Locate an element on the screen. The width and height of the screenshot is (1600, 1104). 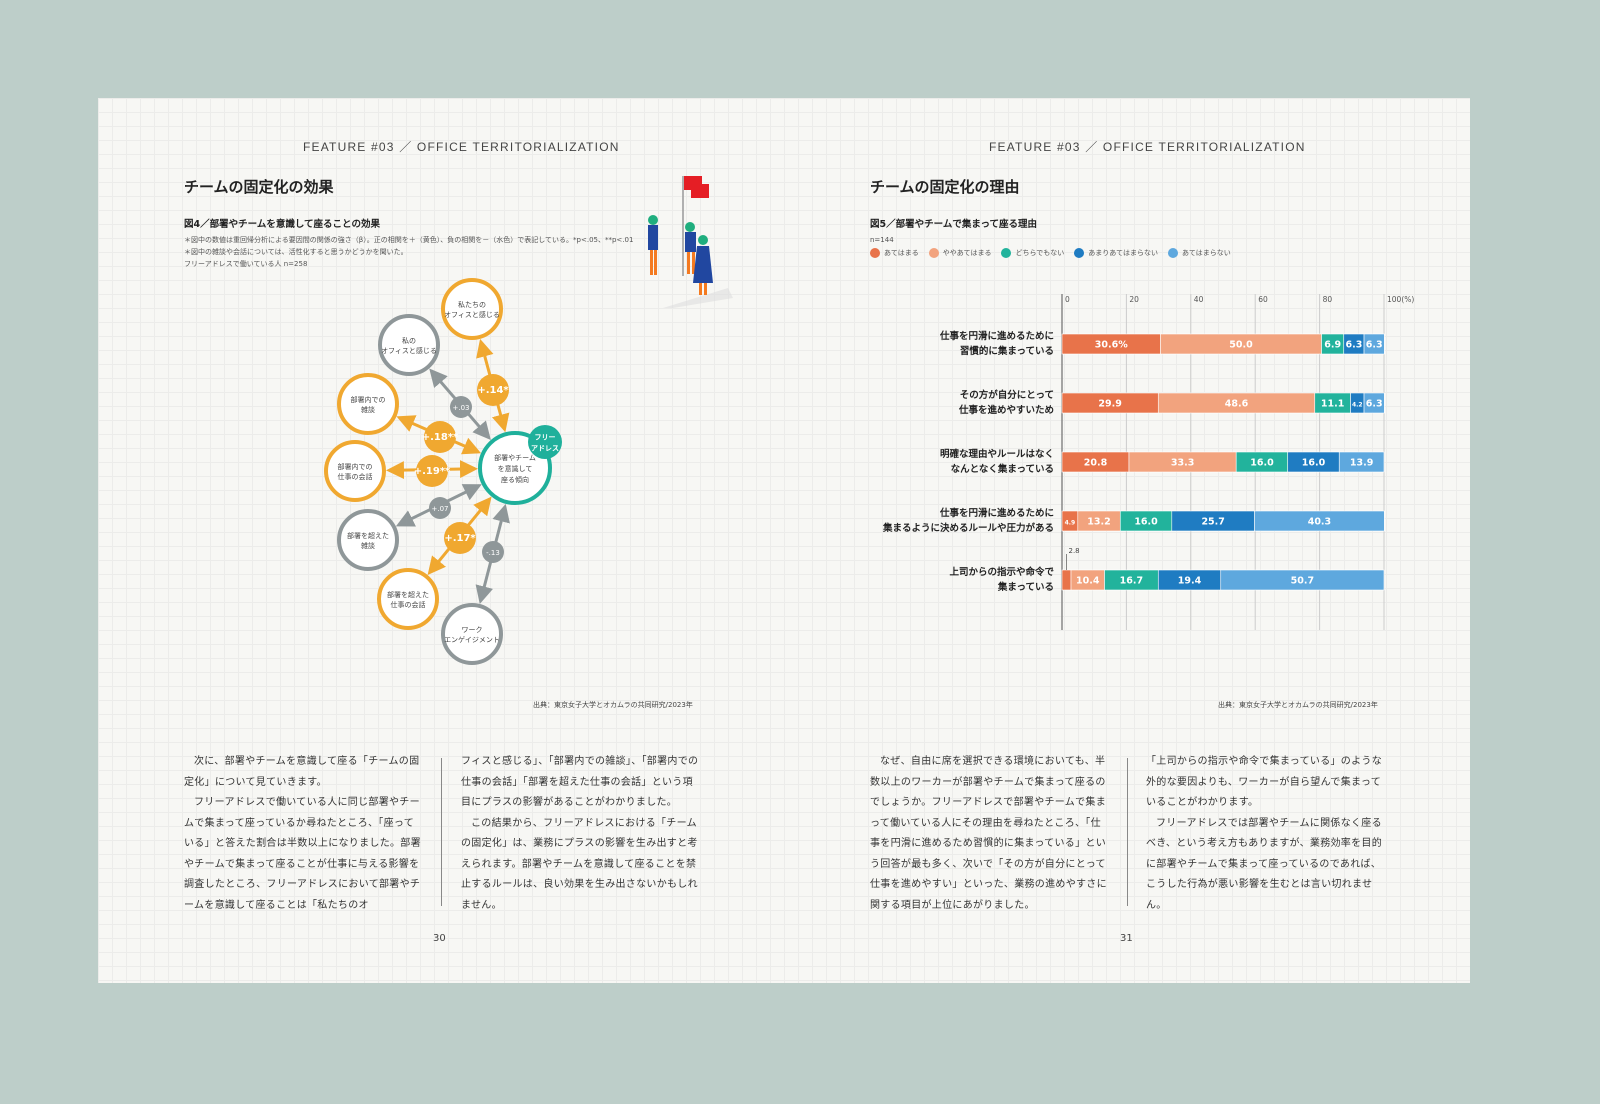
legend-label: あまりあてはまらない is located at coordinates (1123, 253).